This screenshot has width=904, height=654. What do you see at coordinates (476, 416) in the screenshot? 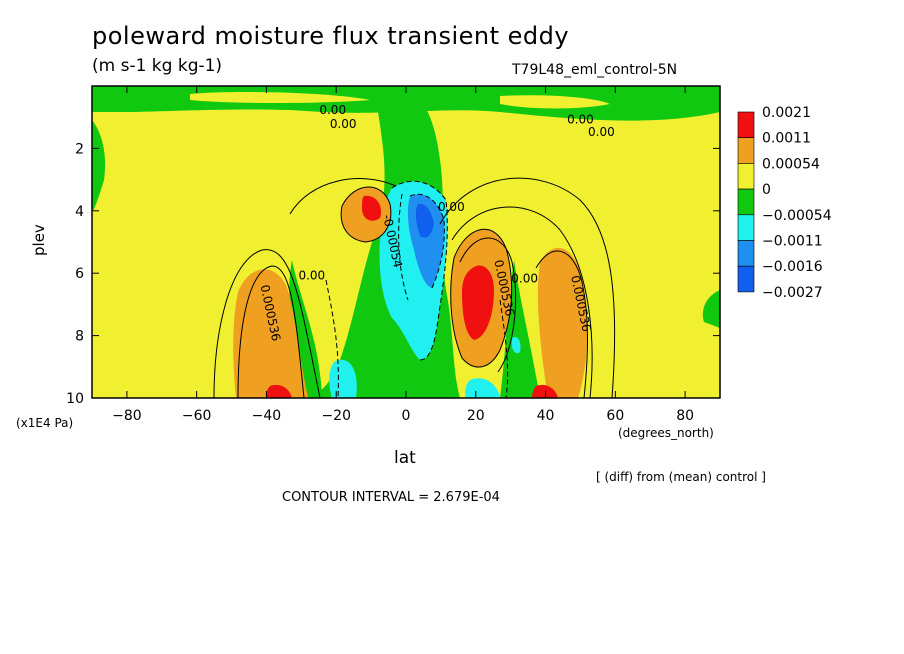
I see `x-tick-label: 20` at bounding box center [476, 416].